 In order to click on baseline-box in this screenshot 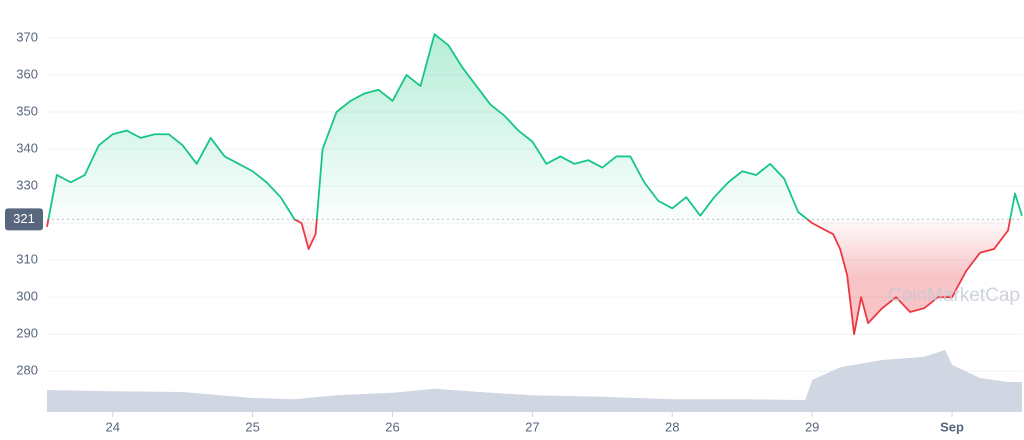, I will do `click(24, 219)`.